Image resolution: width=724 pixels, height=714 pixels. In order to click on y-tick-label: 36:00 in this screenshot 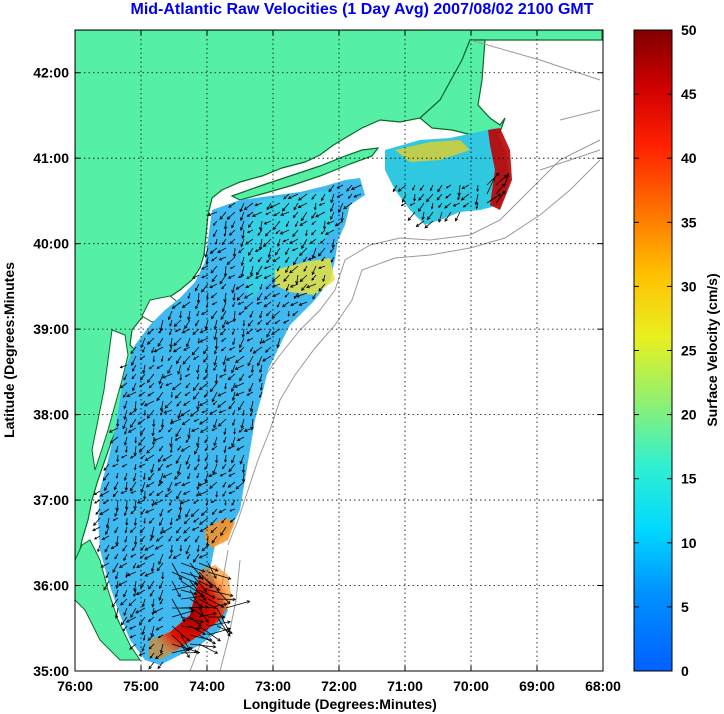, I will do `click(51, 586)`.